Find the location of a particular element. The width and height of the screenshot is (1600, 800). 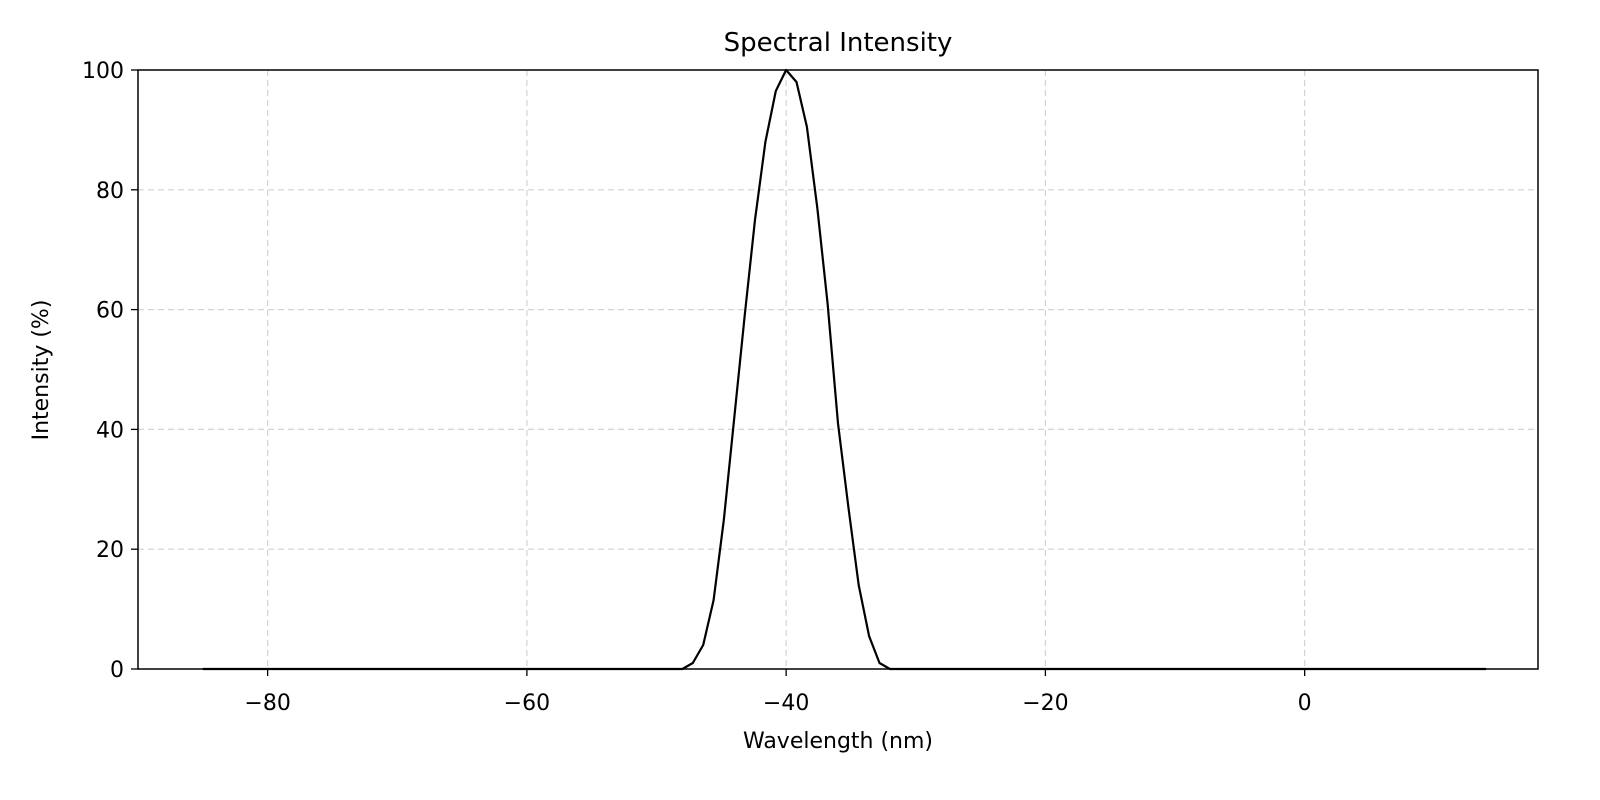

y-tick-label: 60 is located at coordinates (110, 311).